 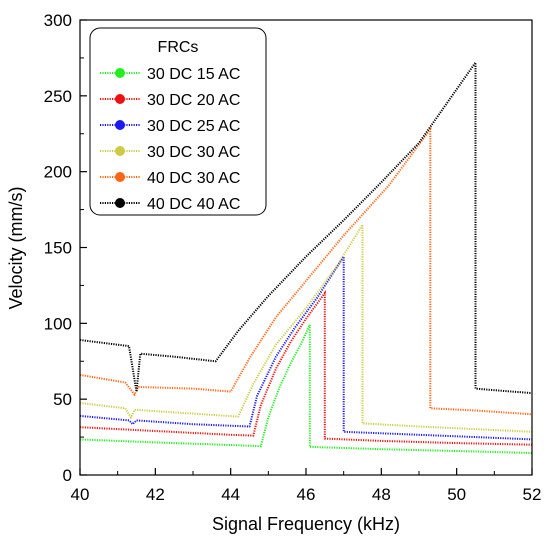 What do you see at coordinates (193, 204) in the screenshot?
I see `legend-label-6: 40 DC 40 AC` at bounding box center [193, 204].